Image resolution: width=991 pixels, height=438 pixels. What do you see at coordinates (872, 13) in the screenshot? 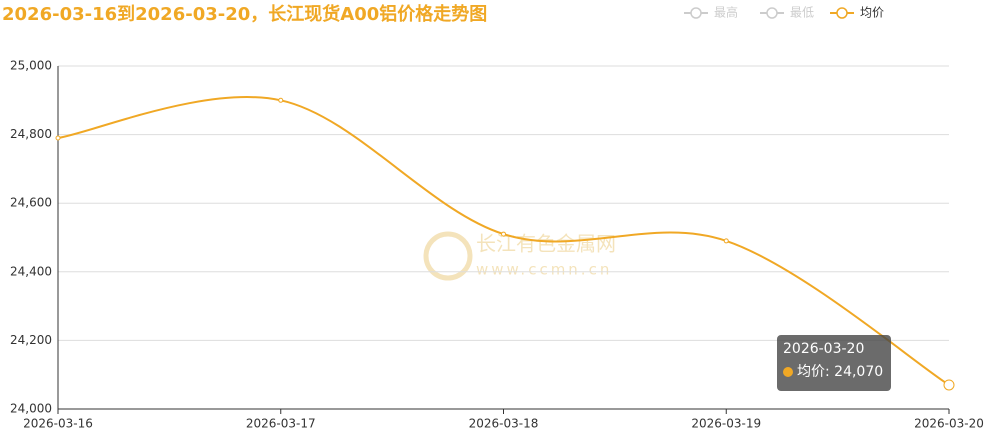
I see `legend-label: 均价` at bounding box center [872, 13].